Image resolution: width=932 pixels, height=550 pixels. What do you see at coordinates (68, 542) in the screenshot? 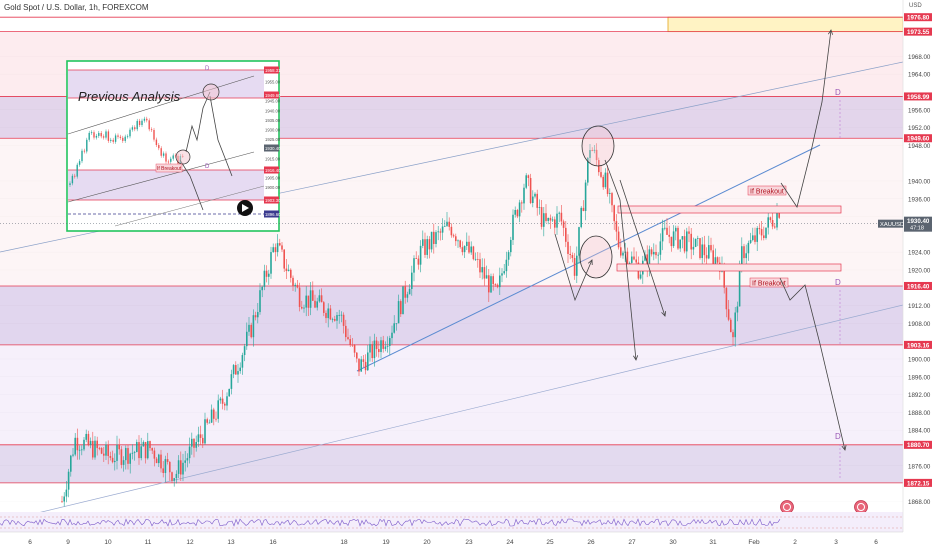
I see `time-tick-1: 9` at bounding box center [68, 542].